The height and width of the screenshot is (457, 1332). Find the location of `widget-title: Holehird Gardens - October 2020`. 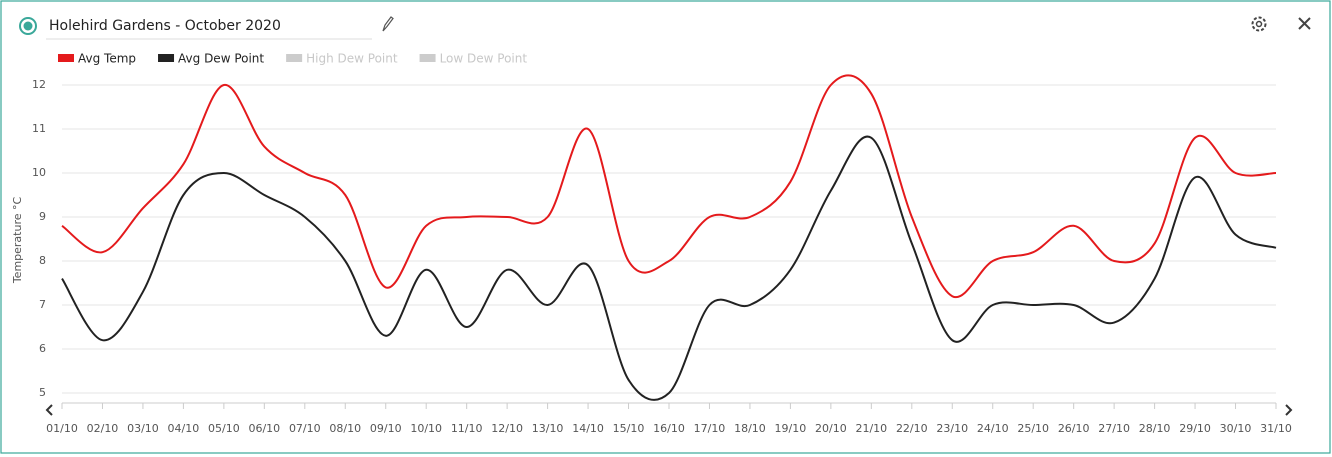

widget-title: Holehird Gardens - October 2020 is located at coordinates (165, 26).